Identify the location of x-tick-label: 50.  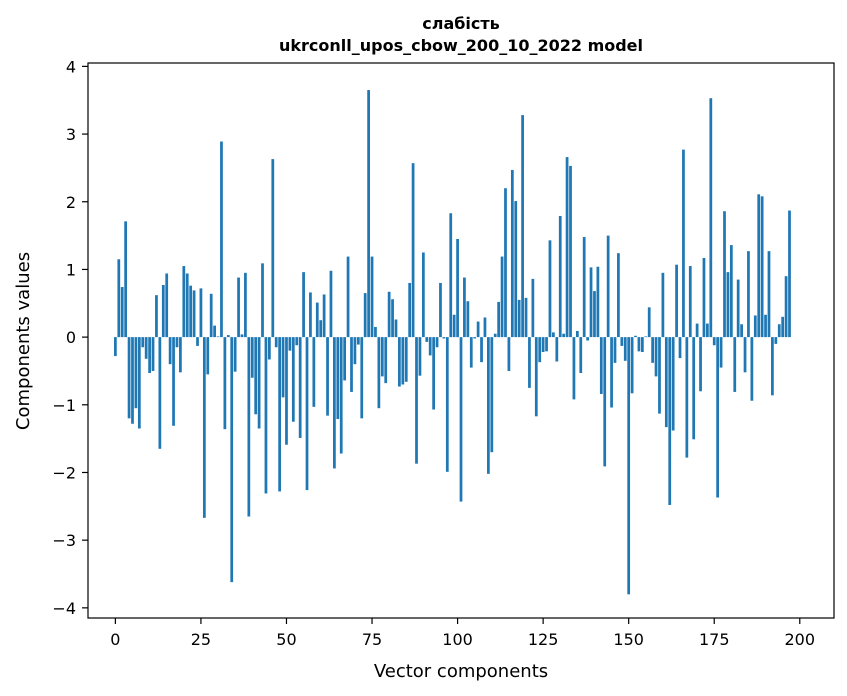
(286, 639).